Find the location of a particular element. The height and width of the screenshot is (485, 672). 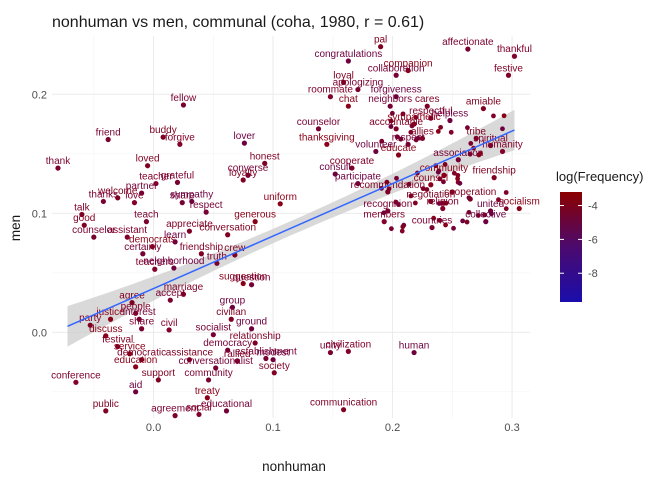

point-label: members is located at coordinates (384, 215).